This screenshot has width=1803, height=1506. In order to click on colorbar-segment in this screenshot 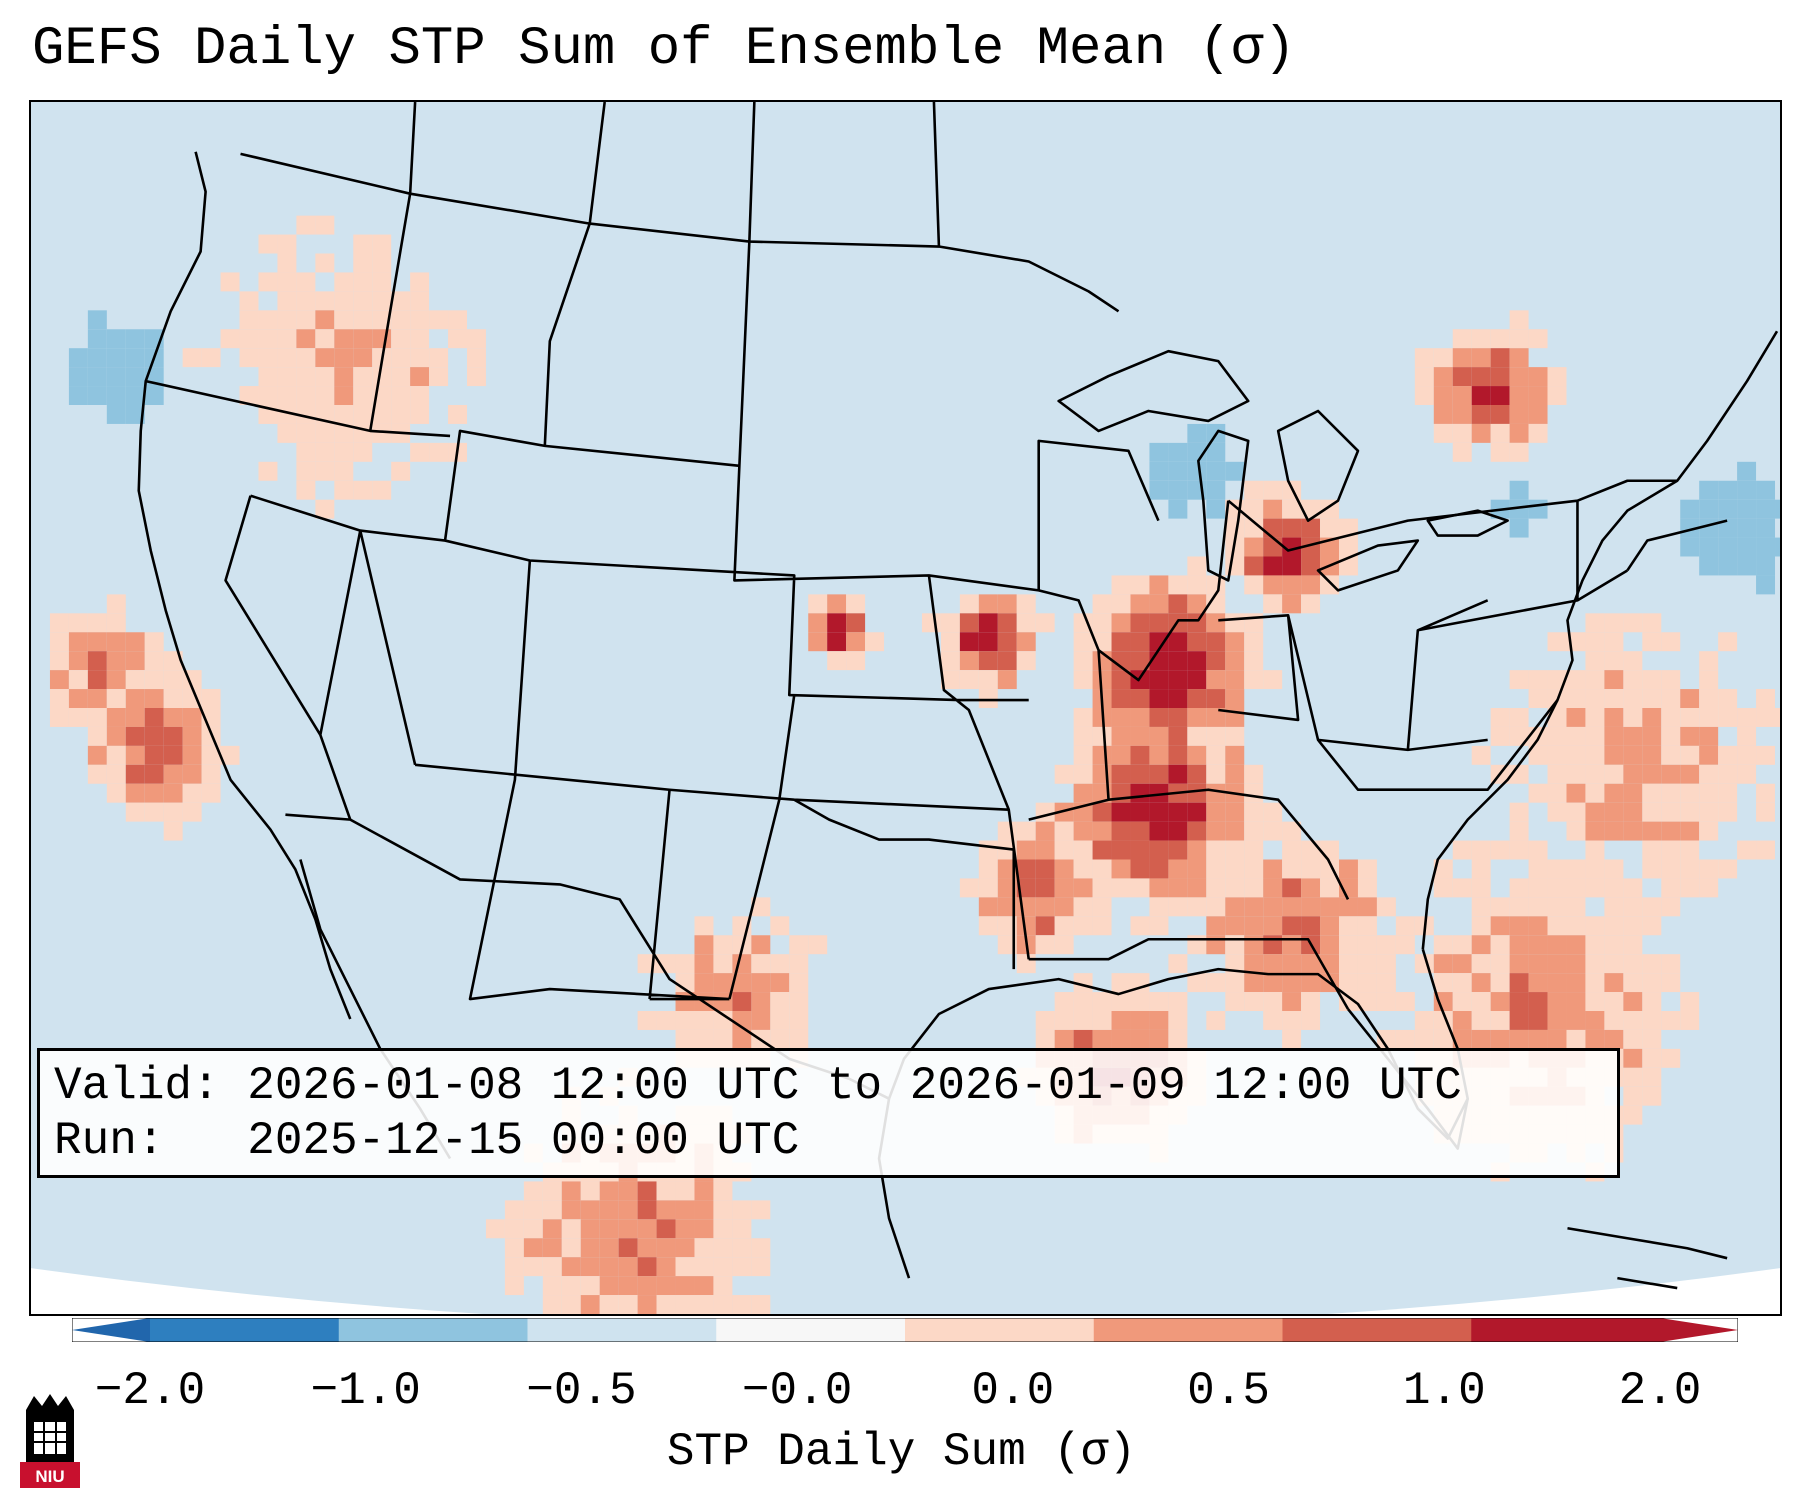, I will do `click(245, 1330)`.